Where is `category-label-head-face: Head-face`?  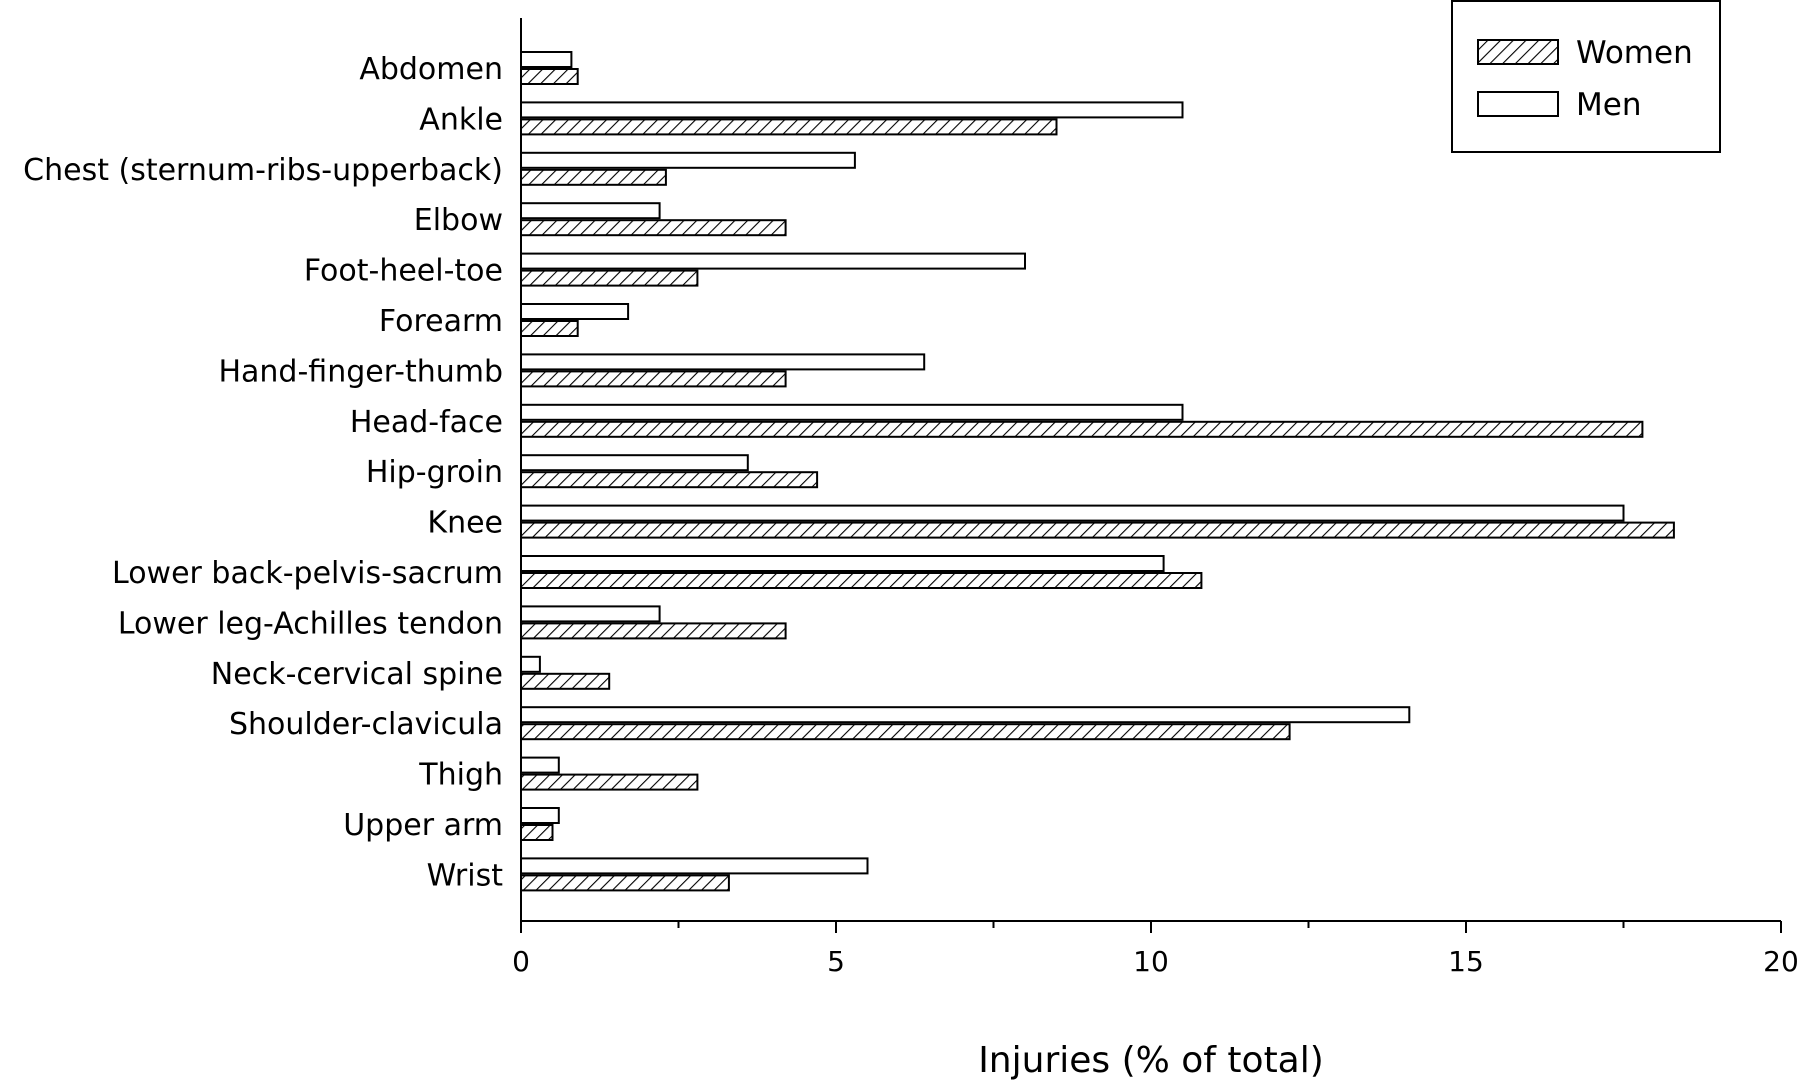
category-label-head-face: Head-face is located at coordinates (426, 422).